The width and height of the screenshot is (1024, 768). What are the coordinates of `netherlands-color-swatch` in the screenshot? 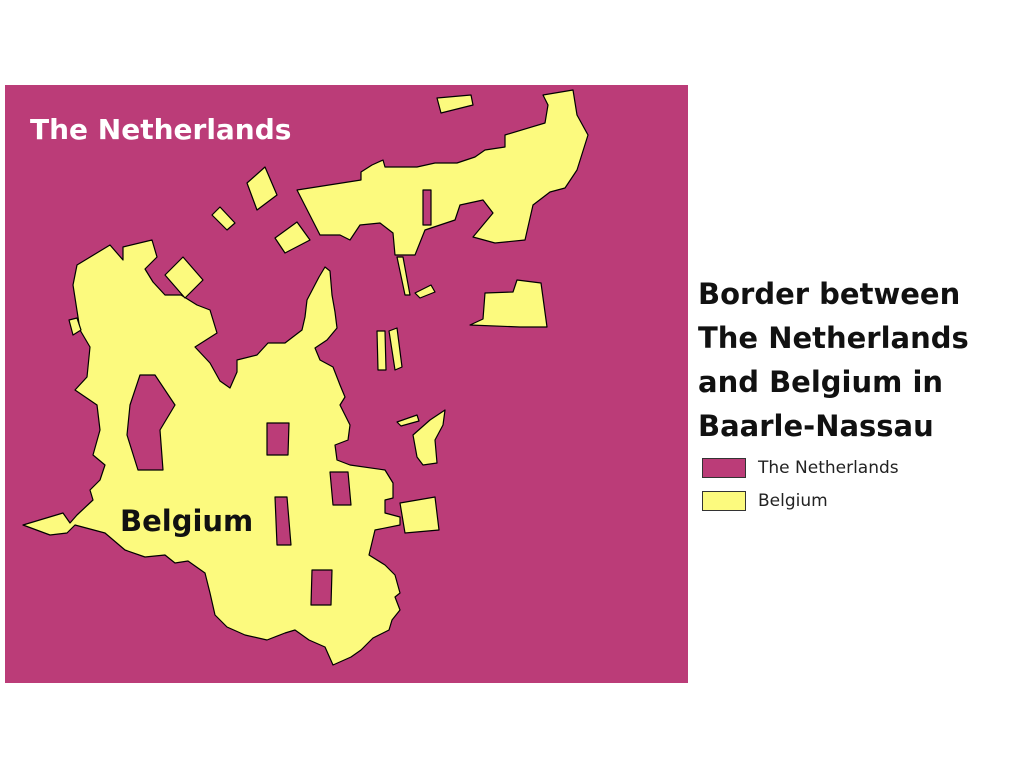 It's located at (724, 468).